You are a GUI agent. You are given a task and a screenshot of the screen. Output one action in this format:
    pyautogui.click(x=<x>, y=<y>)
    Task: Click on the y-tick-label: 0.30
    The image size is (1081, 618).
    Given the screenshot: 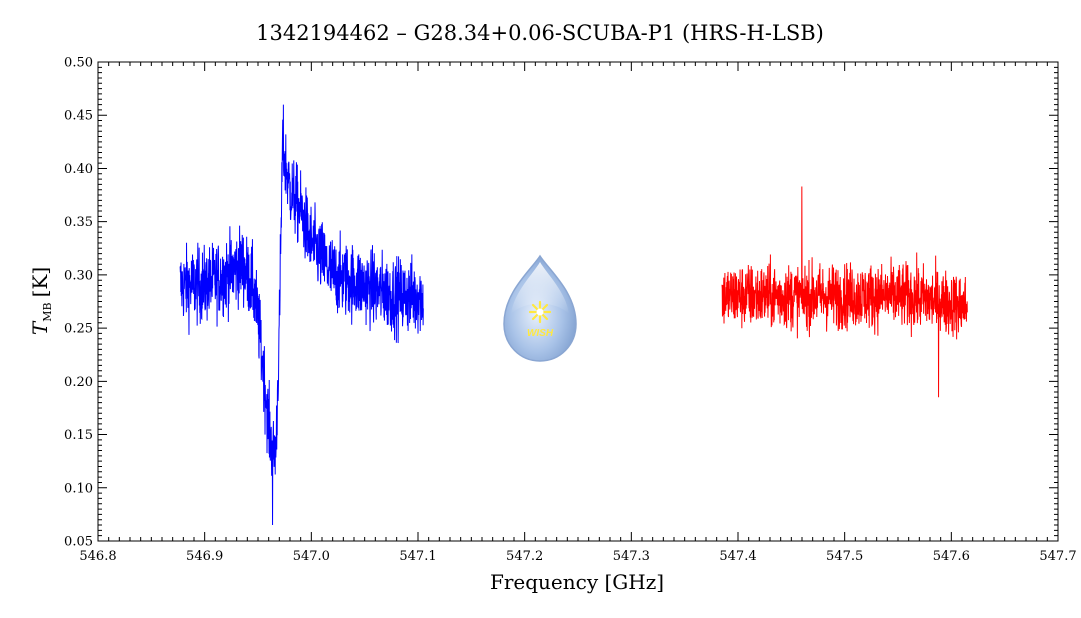 What is the action you would take?
    pyautogui.click(x=78, y=275)
    